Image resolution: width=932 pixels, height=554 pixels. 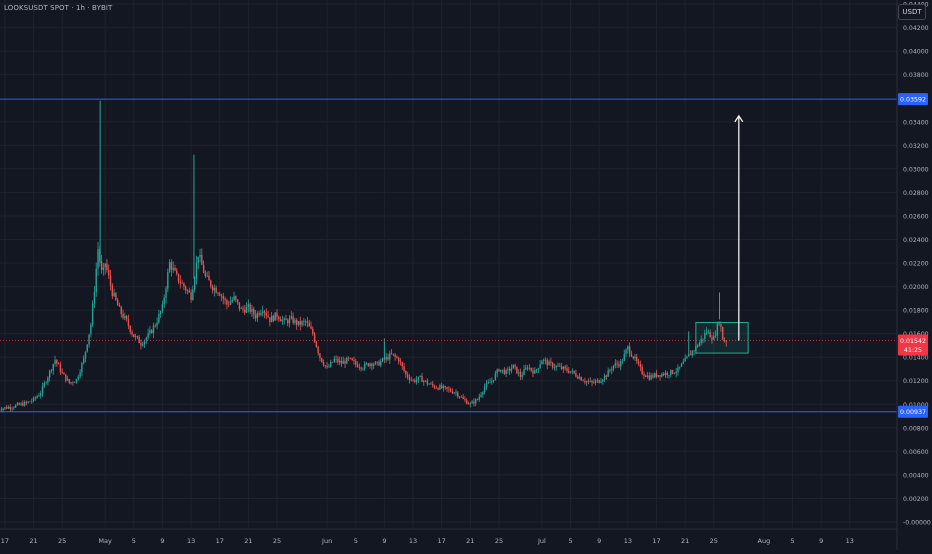 What do you see at coordinates (792, 541) in the screenshot?
I see `time-tick-label: 5` at bounding box center [792, 541].